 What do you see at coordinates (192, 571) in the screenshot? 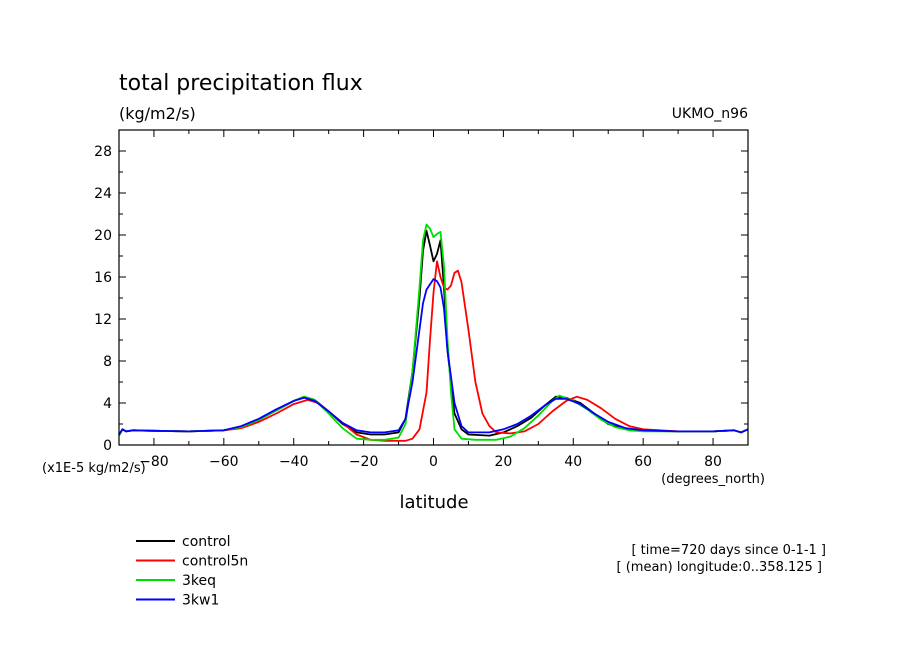
I see `legend: control control5n 3keq 3kw1` at bounding box center [192, 571].